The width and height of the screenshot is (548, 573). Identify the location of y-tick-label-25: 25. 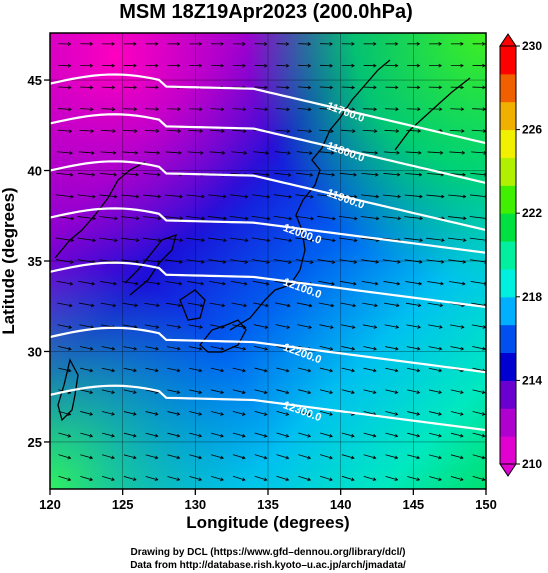
(35, 442).